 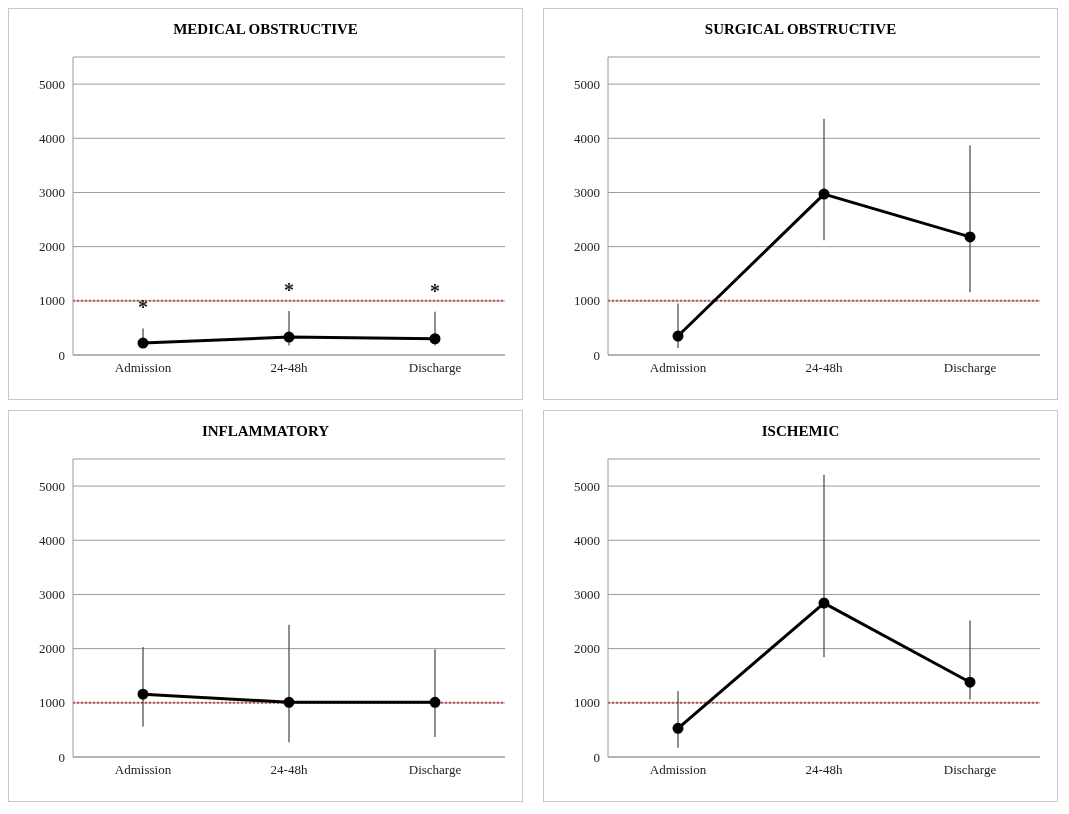 I want to click on chart-title: MEDICAL OBSTRUCTIVE, so click(x=265, y=30).